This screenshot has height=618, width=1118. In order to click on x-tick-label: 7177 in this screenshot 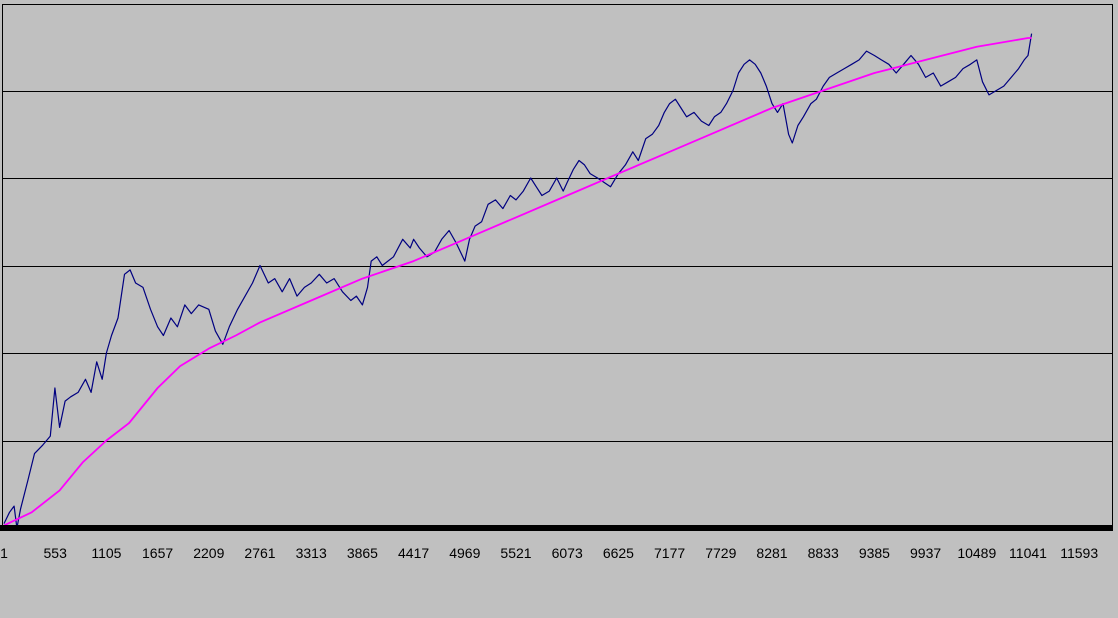, I will do `click(669, 553)`.